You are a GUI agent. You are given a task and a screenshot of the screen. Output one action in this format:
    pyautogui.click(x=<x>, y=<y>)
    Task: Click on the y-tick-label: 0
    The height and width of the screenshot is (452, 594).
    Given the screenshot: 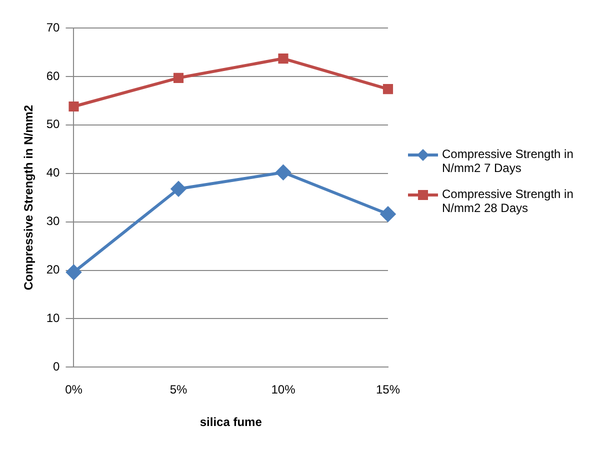 What is the action you would take?
    pyautogui.click(x=56, y=367)
    